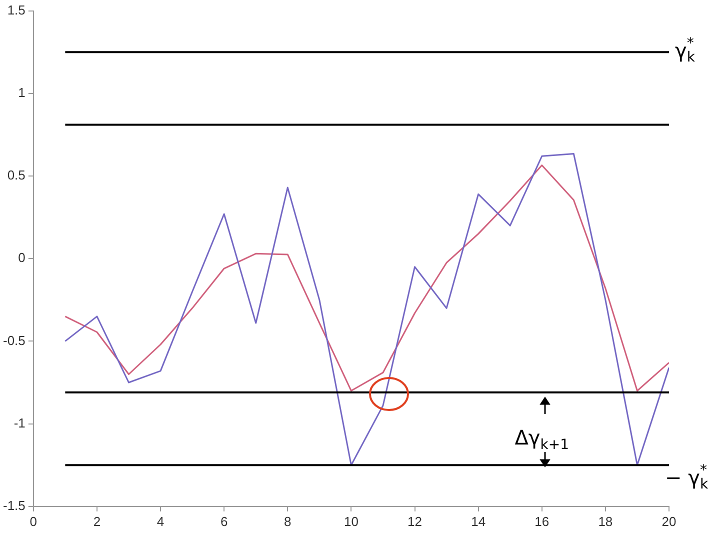 Image resolution: width=711 pixels, height=533 pixels. What do you see at coordinates (542, 521) in the screenshot?
I see `x-tick-label: 16` at bounding box center [542, 521].